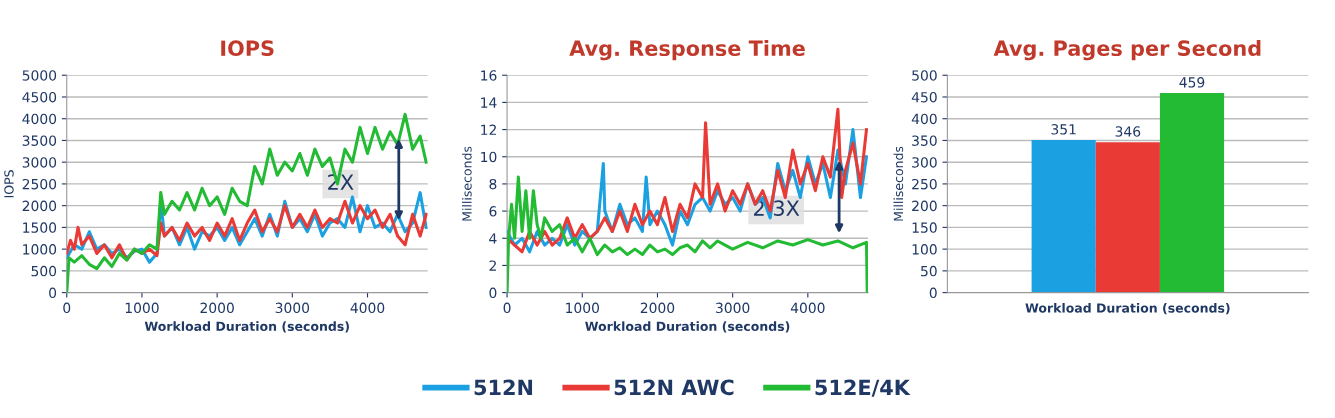  Describe the element at coordinates (924, 249) in the screenshot. I see `y-tick-label: 100` at that location.